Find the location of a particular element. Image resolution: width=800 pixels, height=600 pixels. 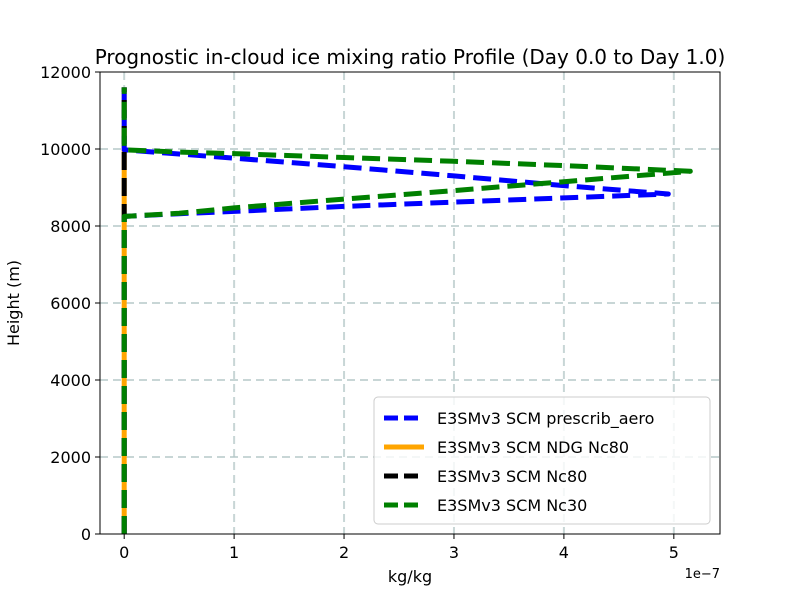

x-tick-label: 4 is located at coordinates (564, 552).